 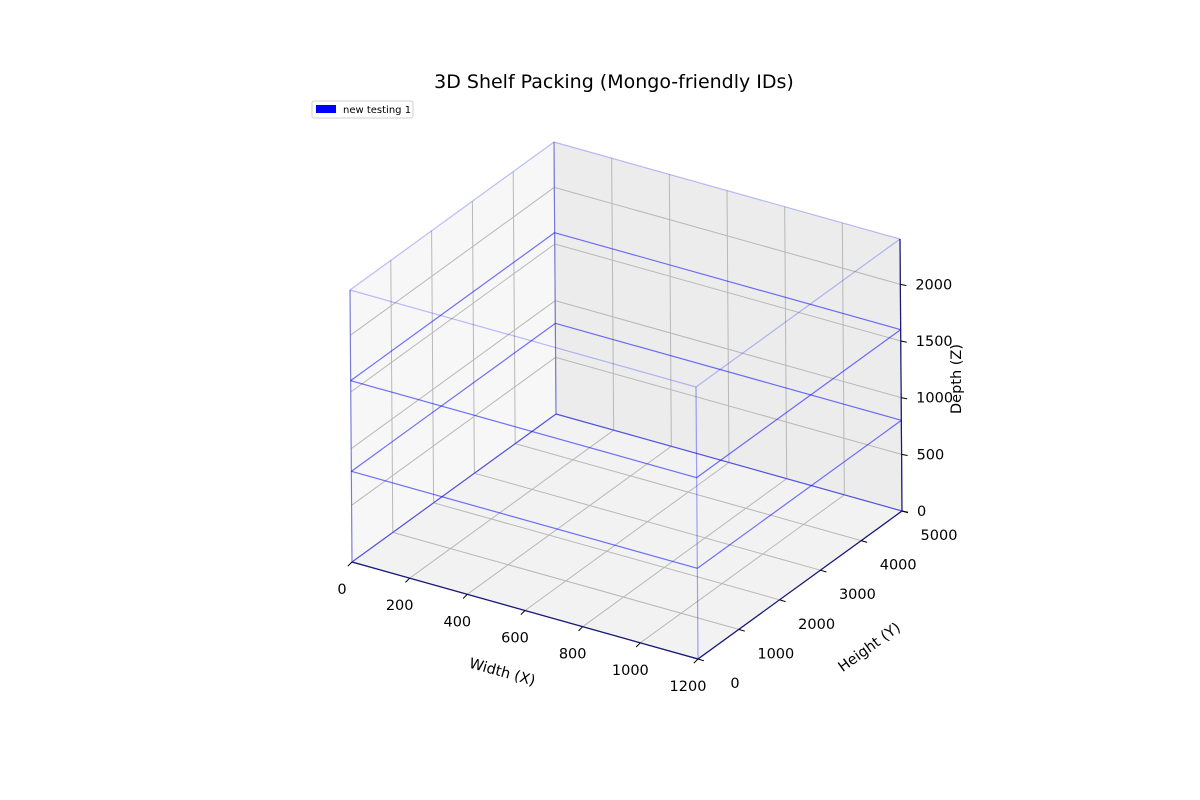 I want to click on y-tick-label: 0, so click(x=734, y=684).